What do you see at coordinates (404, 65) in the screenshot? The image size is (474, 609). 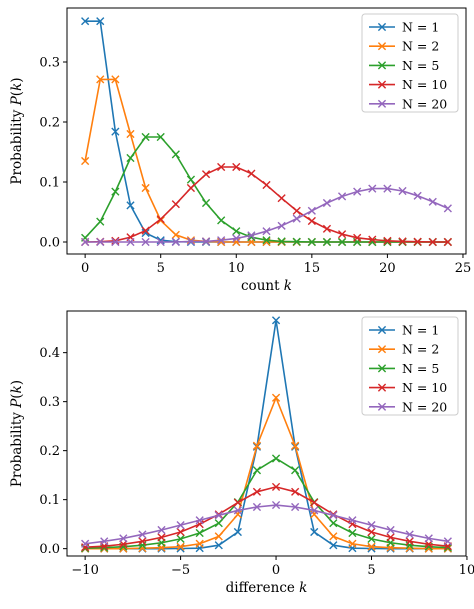 I see `legend-entry: N = 5` at bounding box center [404, 65].